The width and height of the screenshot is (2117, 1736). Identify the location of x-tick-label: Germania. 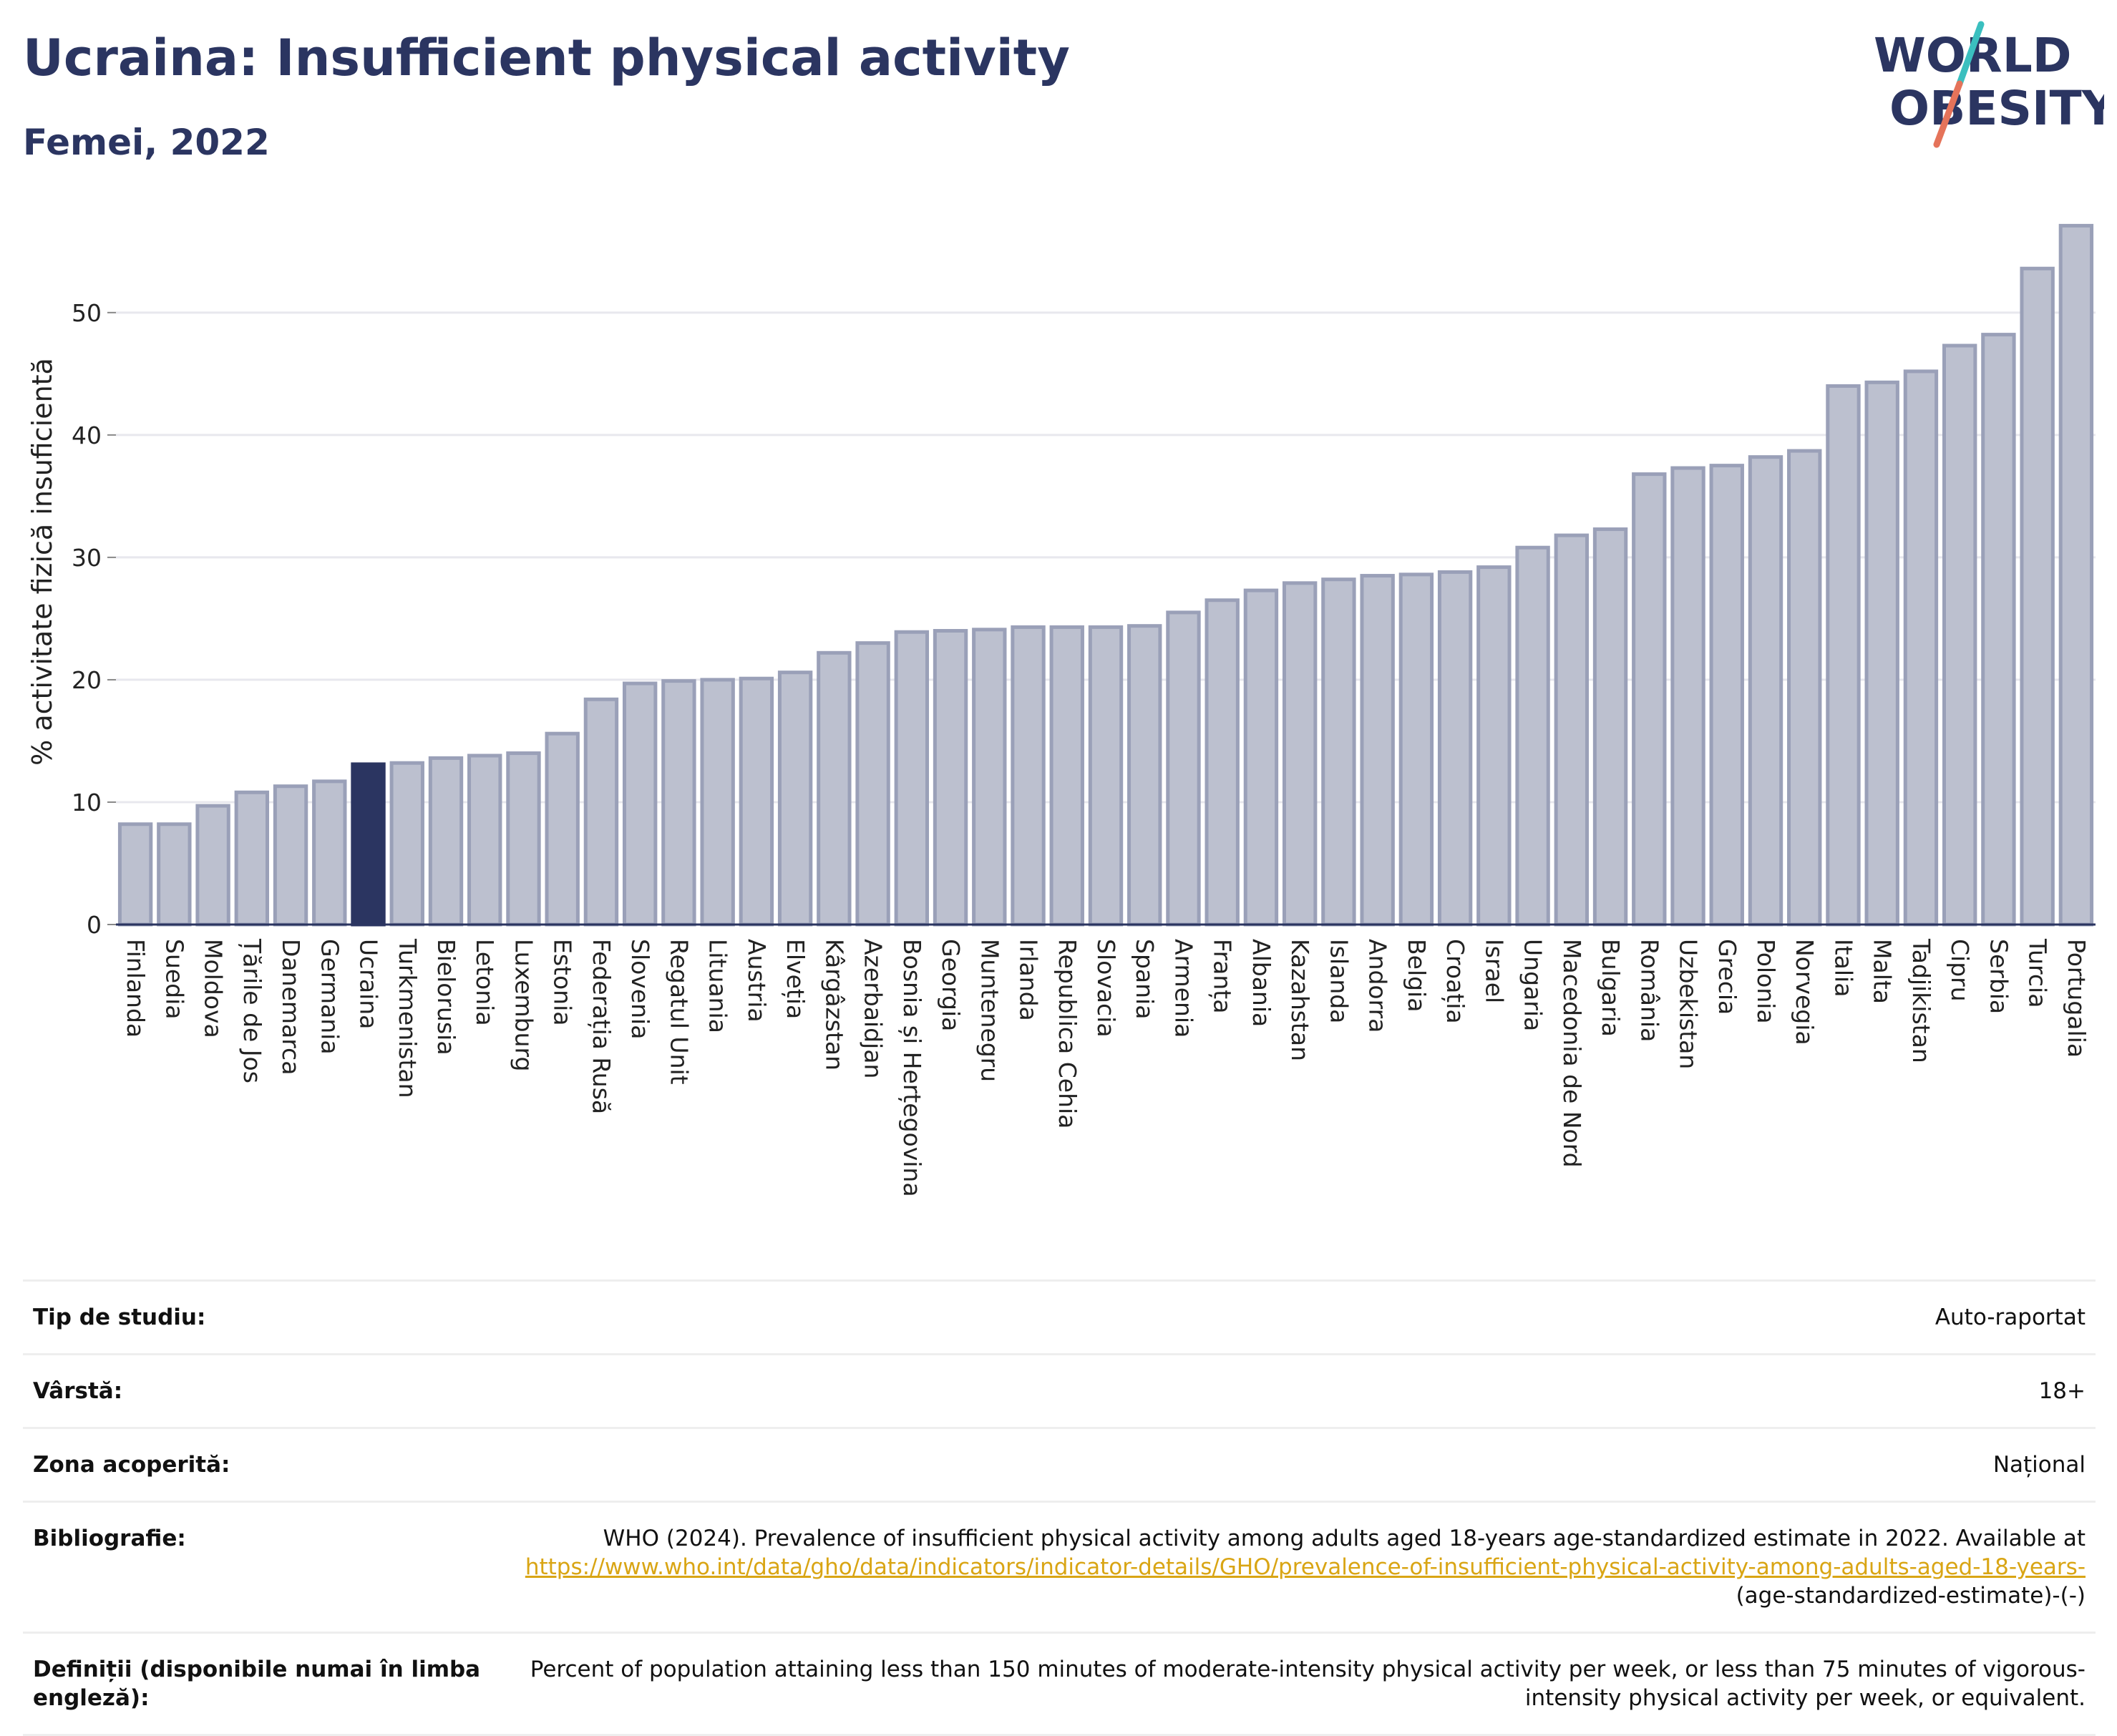
(330, 997).